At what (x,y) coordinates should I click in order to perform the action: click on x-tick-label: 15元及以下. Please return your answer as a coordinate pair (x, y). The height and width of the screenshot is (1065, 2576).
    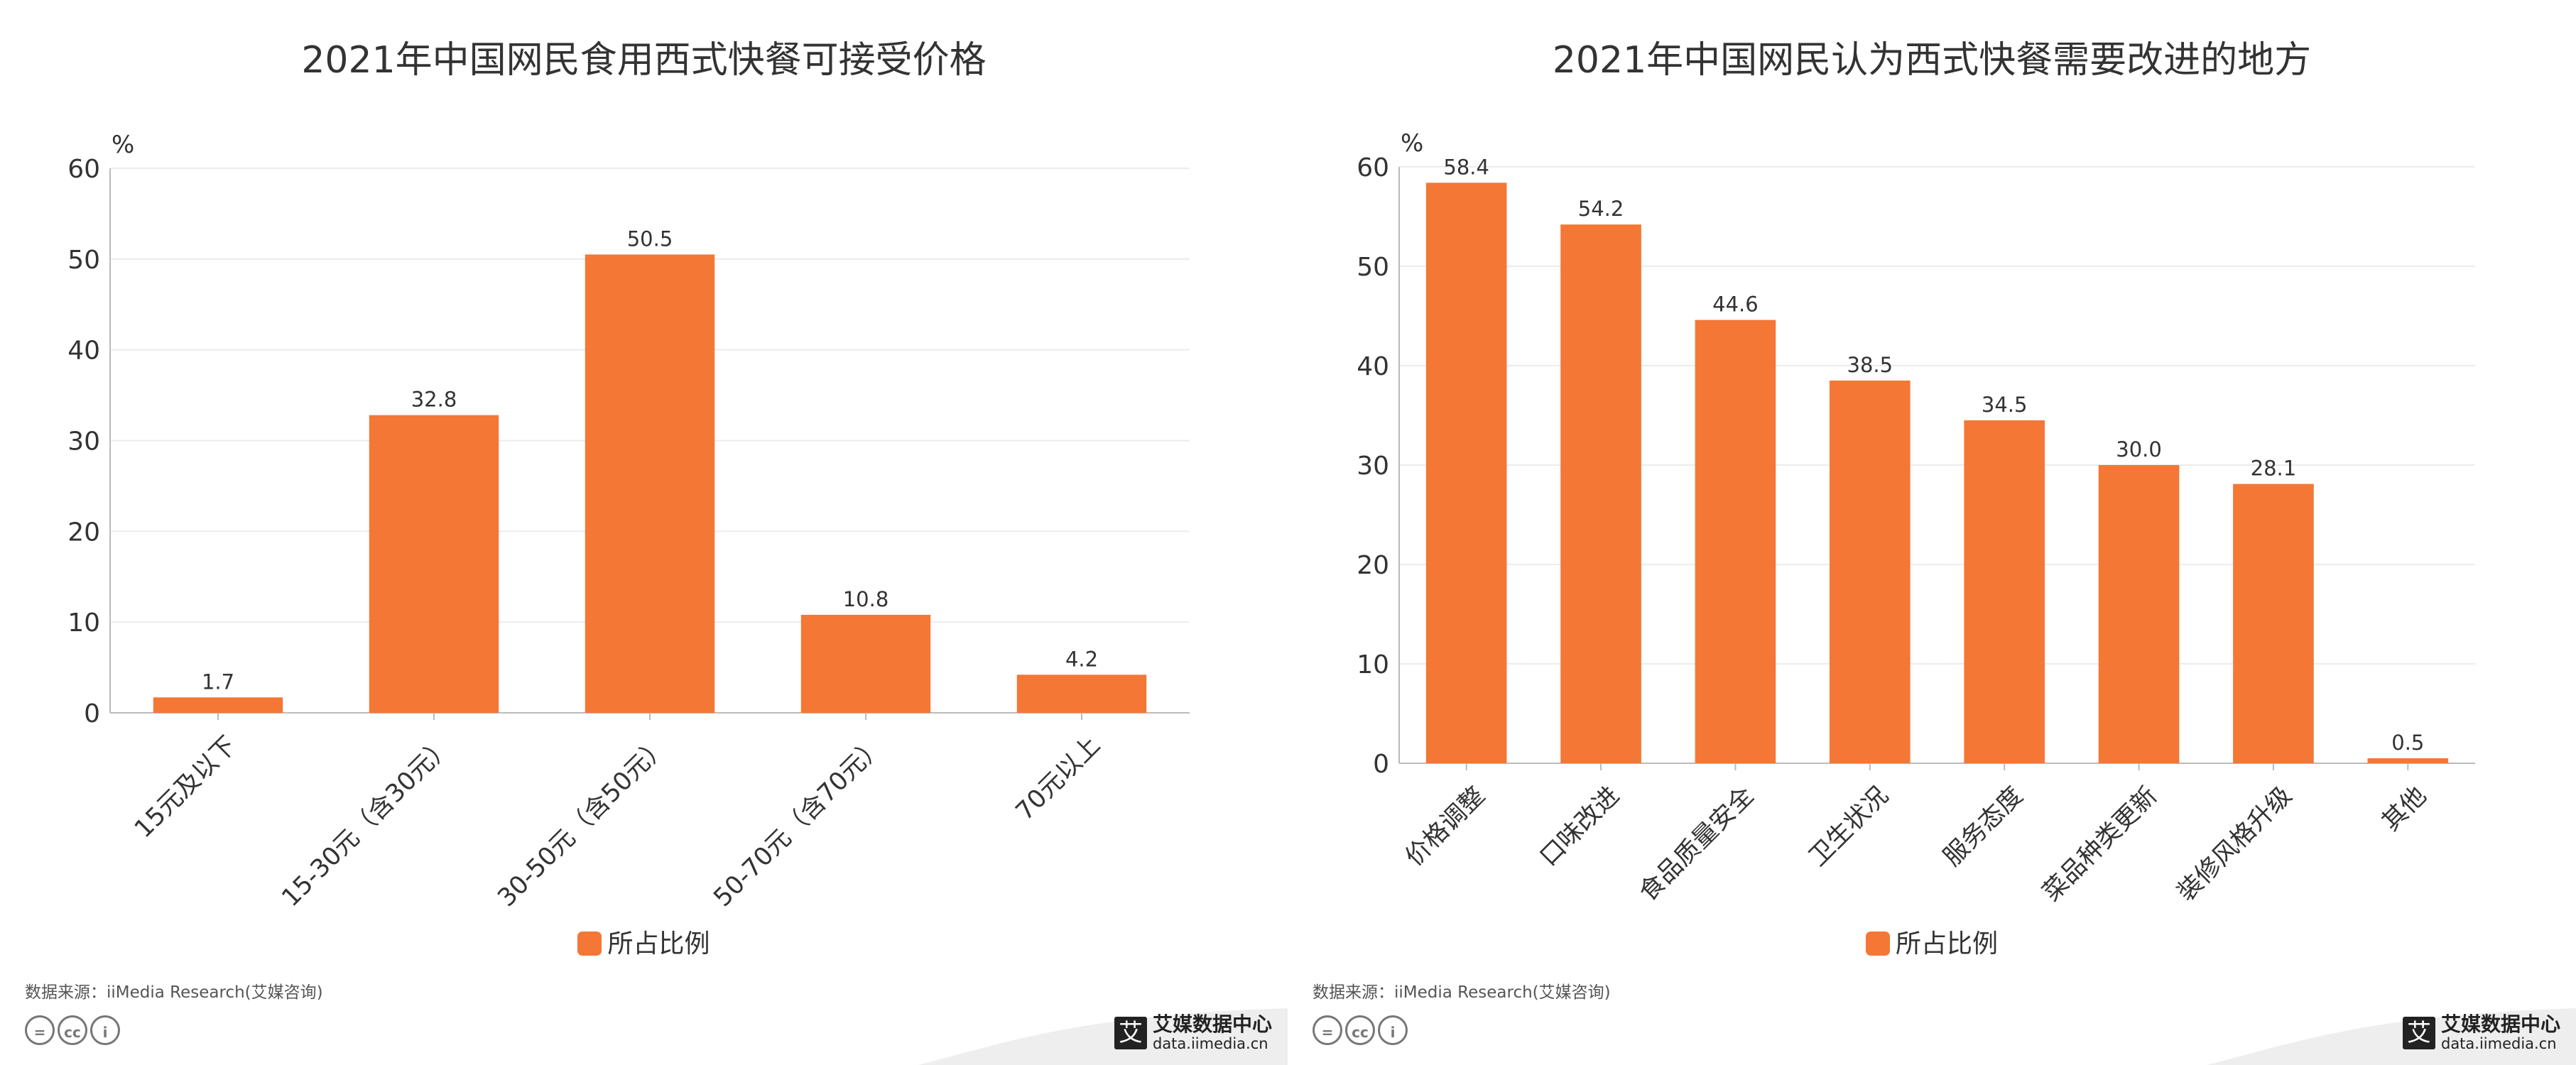
    Looking at the image, I should click on (186, 787).